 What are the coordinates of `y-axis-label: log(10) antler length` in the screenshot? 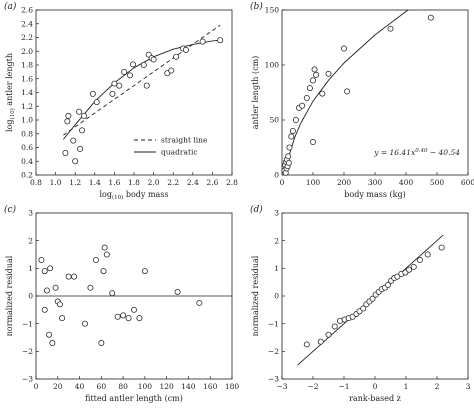 It's located at (10, 92).